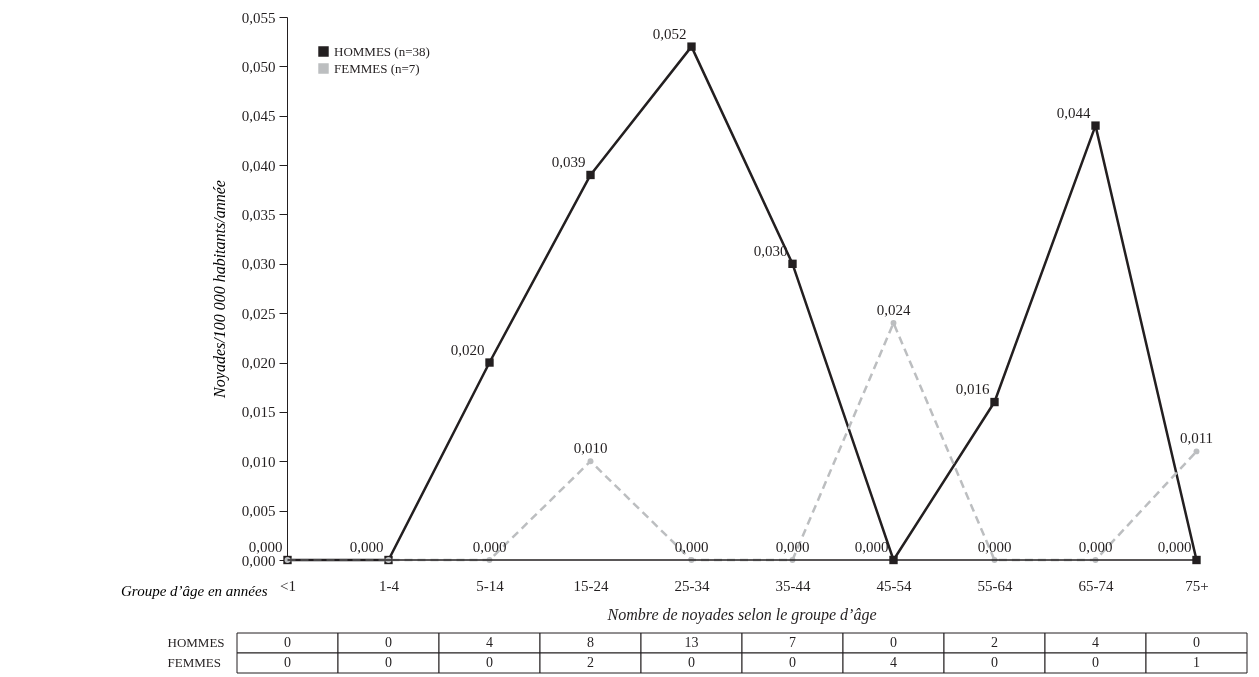  Describe the element at coordinates (288, 585) in the screenshot. I see `x-tick-label: <1` at that location.